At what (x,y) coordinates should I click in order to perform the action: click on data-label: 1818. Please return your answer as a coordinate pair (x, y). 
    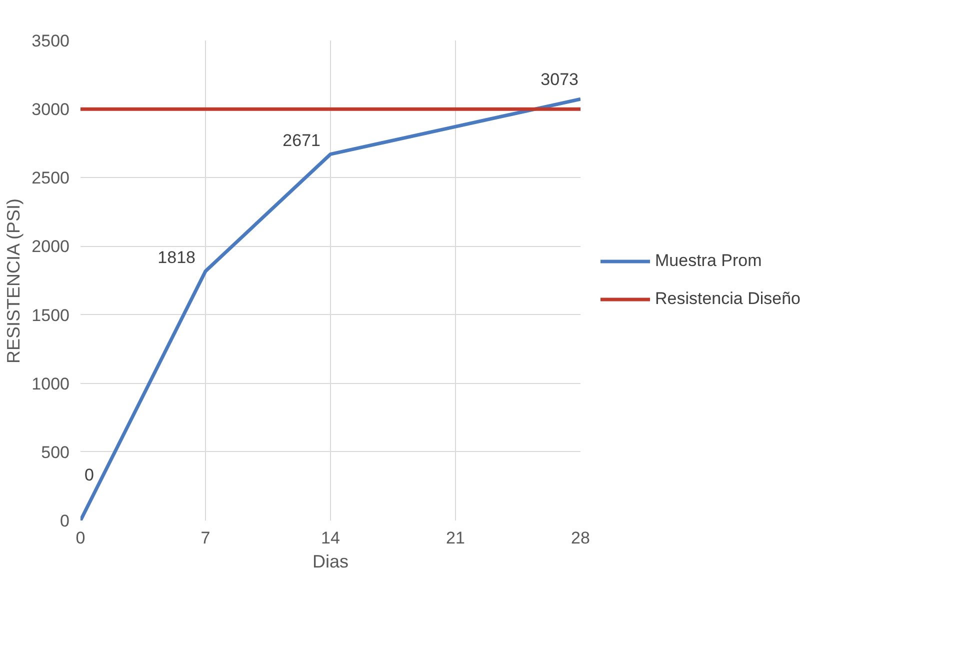
    Looking at the image, I should click on (177, 258).